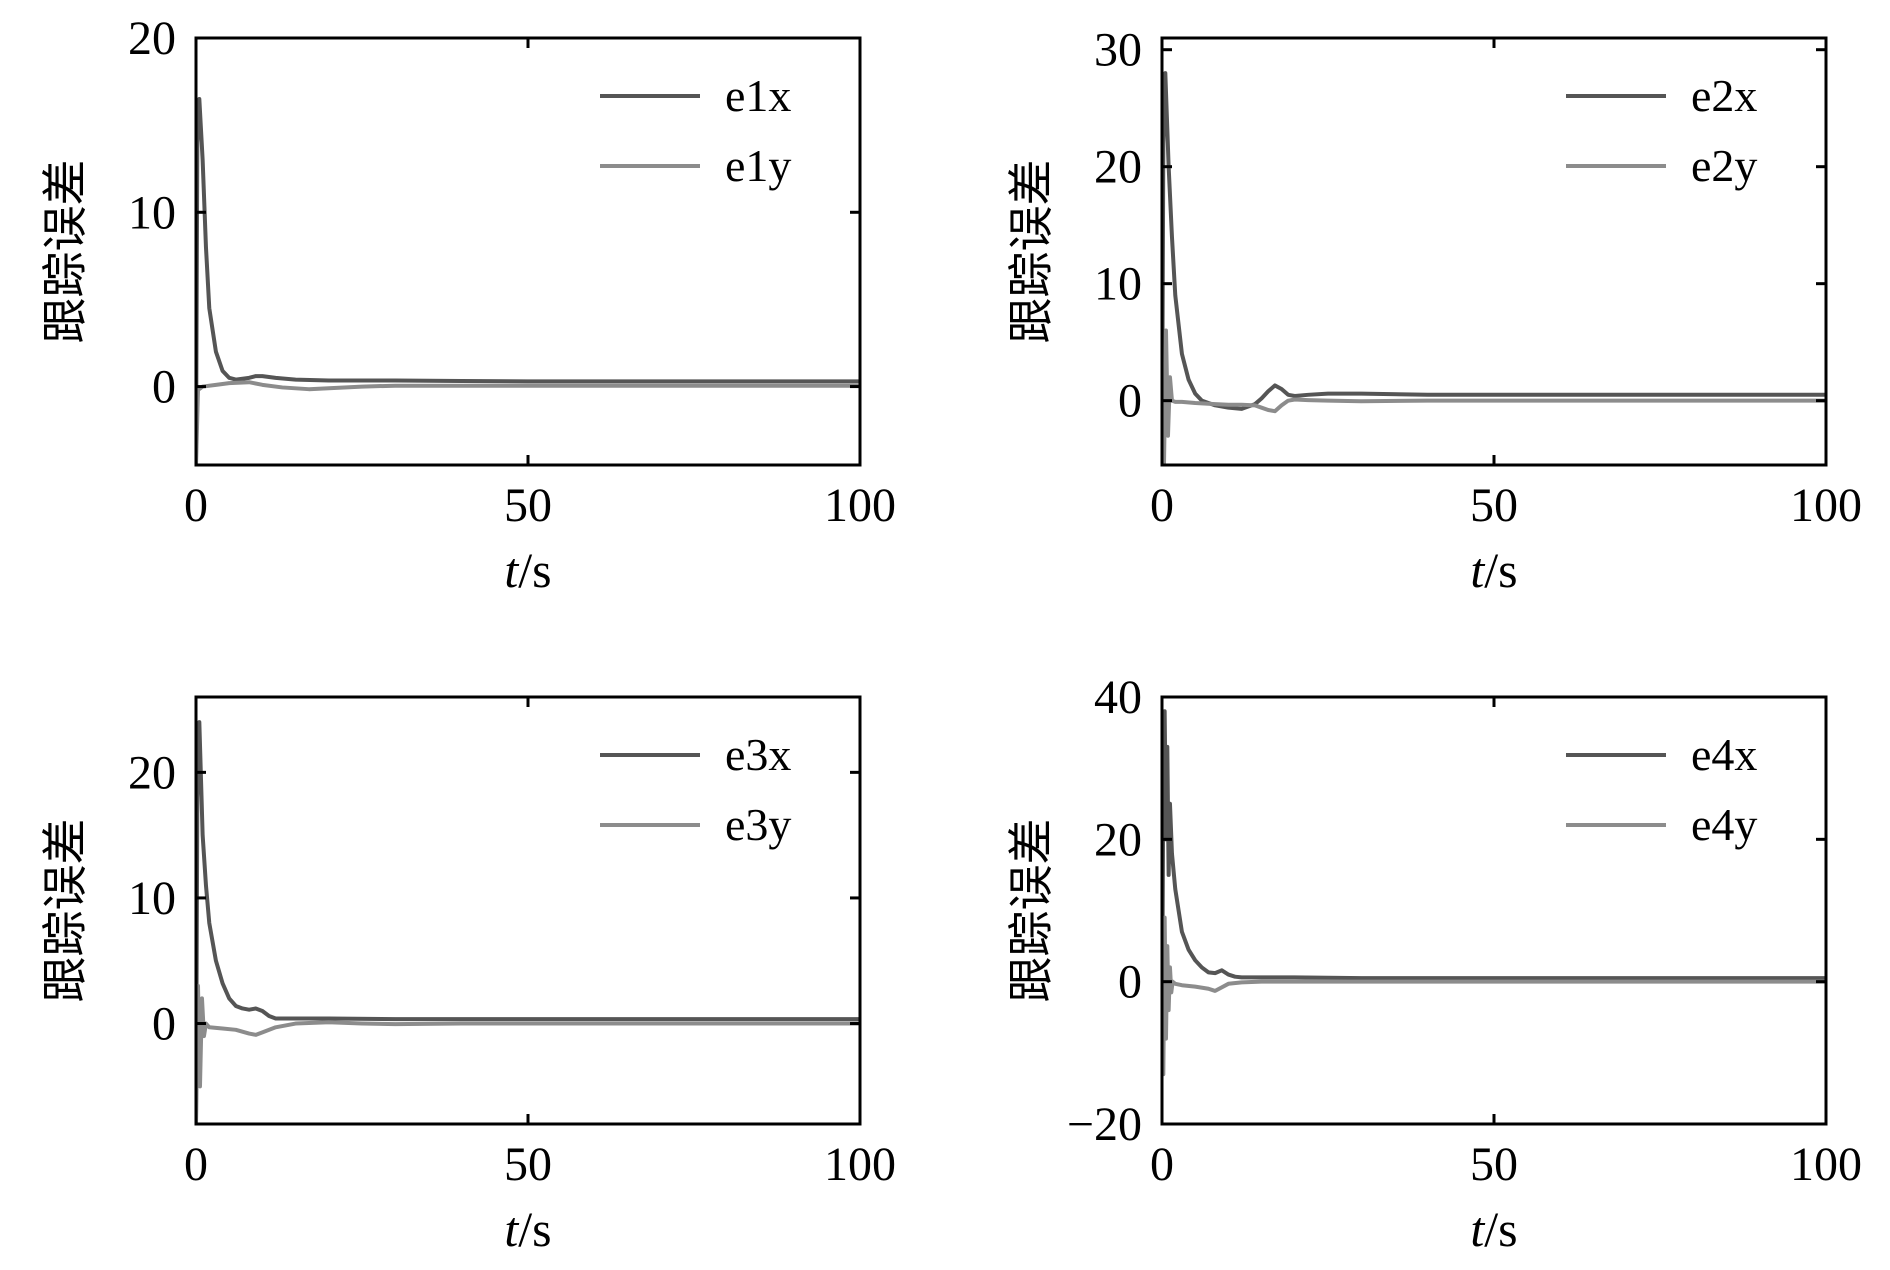  What do you see at coordinates (528, 922) in the screenshot?
I see `series-line-e3x` at bounding box center [528, 922].